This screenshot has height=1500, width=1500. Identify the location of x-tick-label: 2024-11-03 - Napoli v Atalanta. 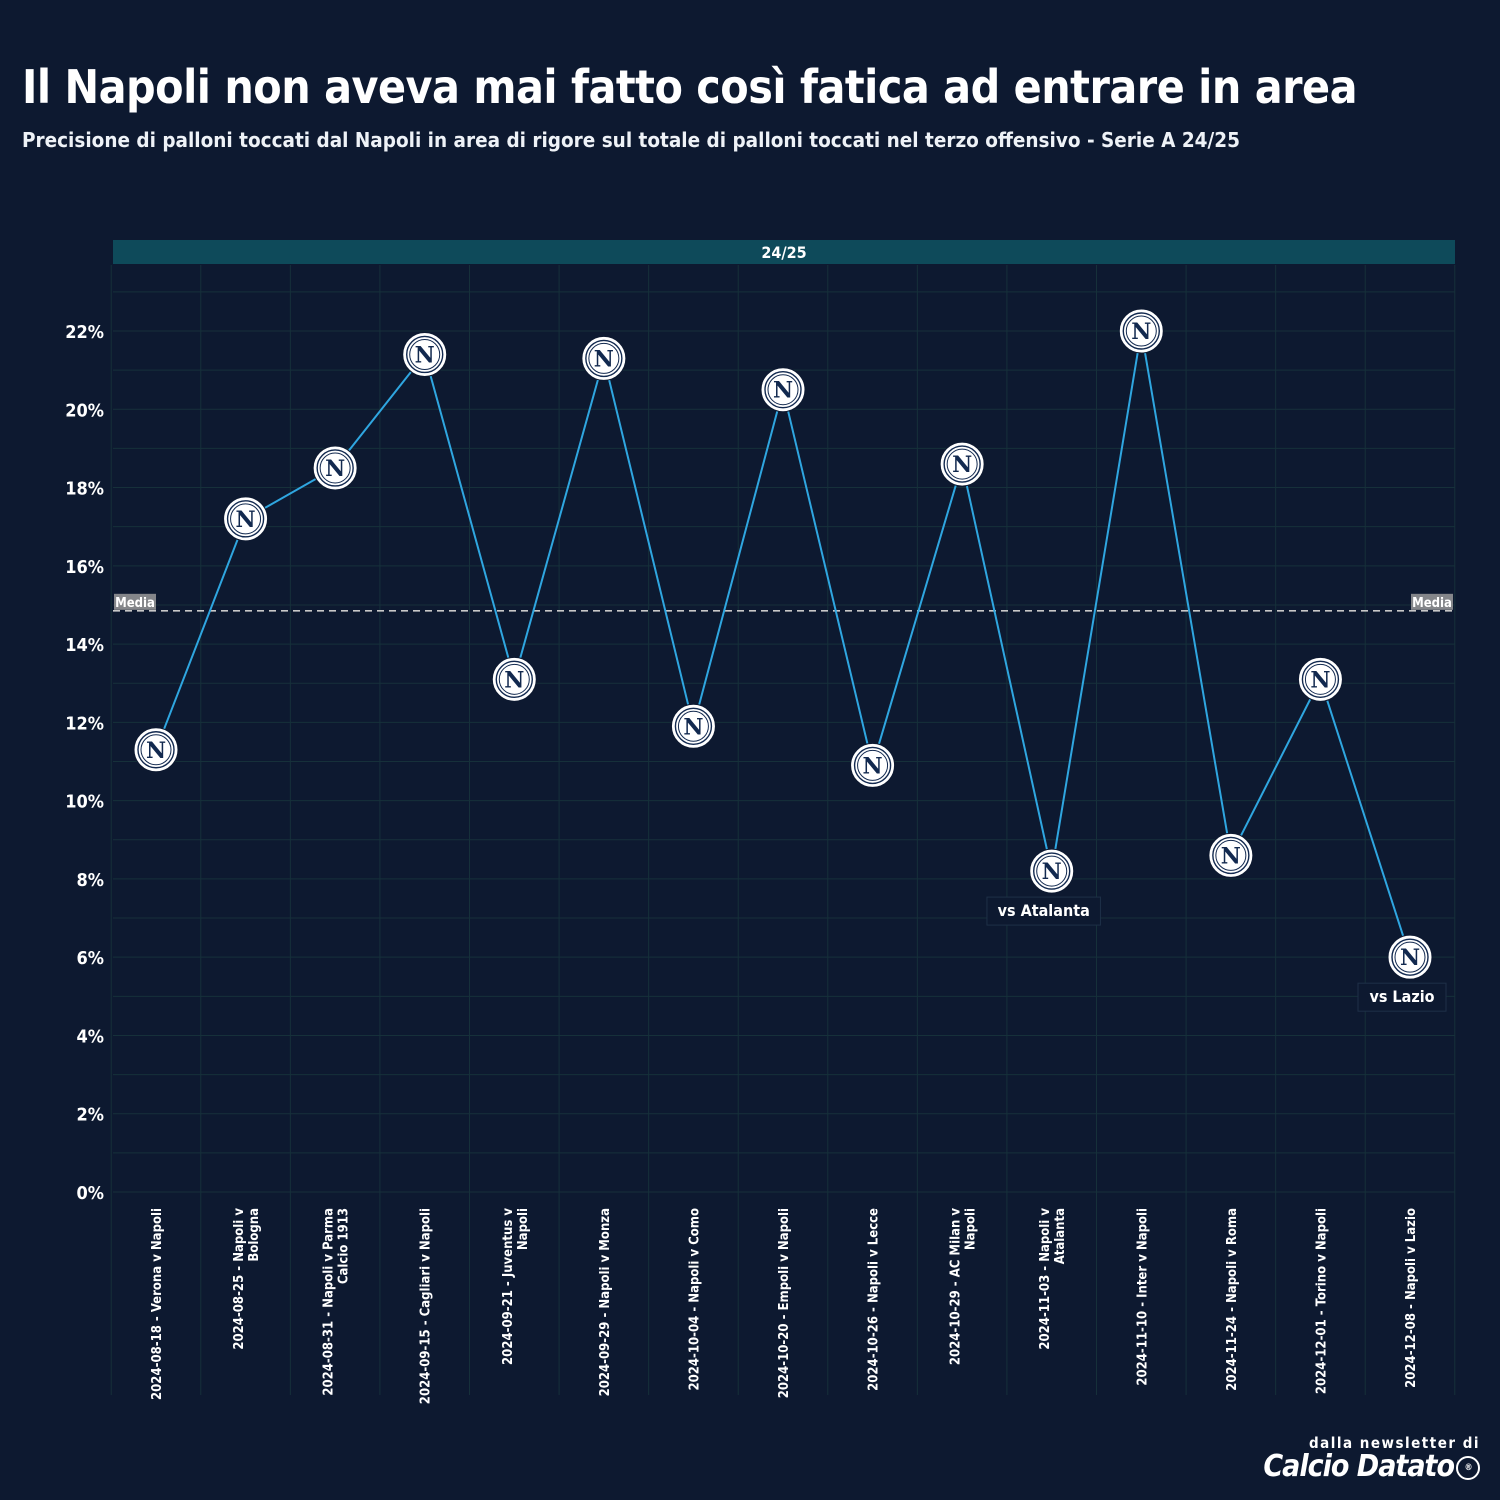
(1053, 1279).